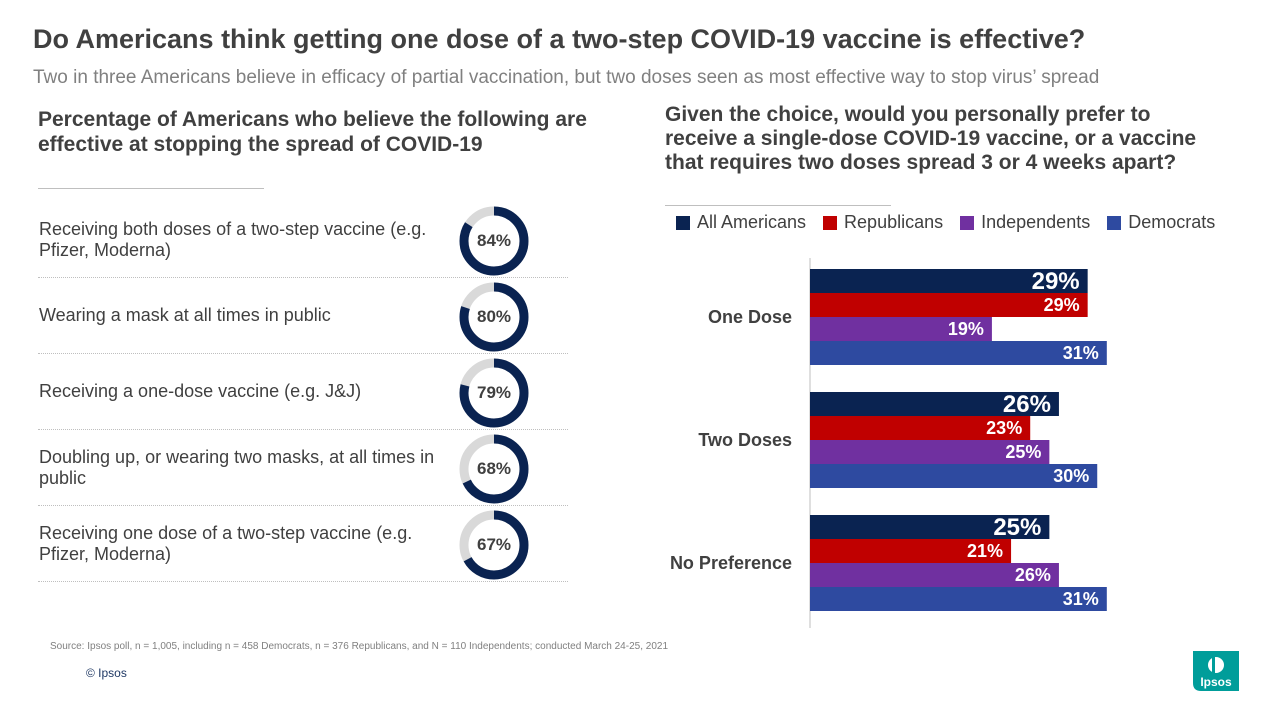 The image size is (1280, 720). Describe the element at coordinates (966, 329) in the screenshot. I see `bar-value-label: 19%` at that location.